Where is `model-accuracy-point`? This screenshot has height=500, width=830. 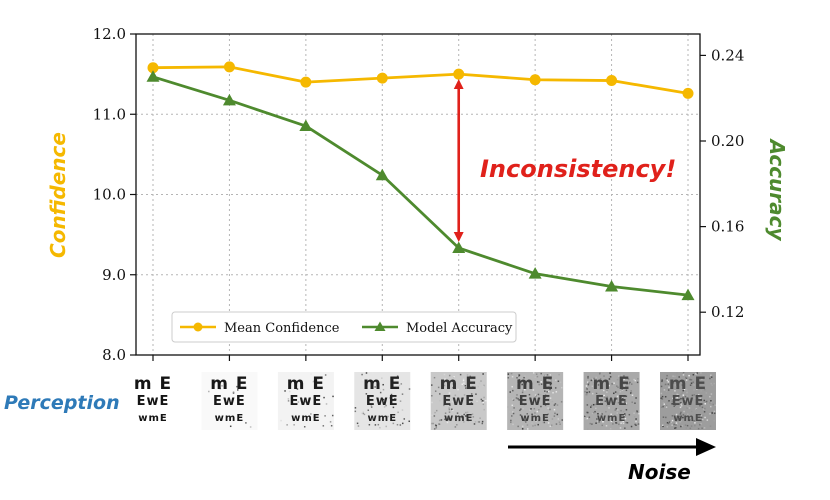
model-accuracy-point is located at coordinates (535, 273).